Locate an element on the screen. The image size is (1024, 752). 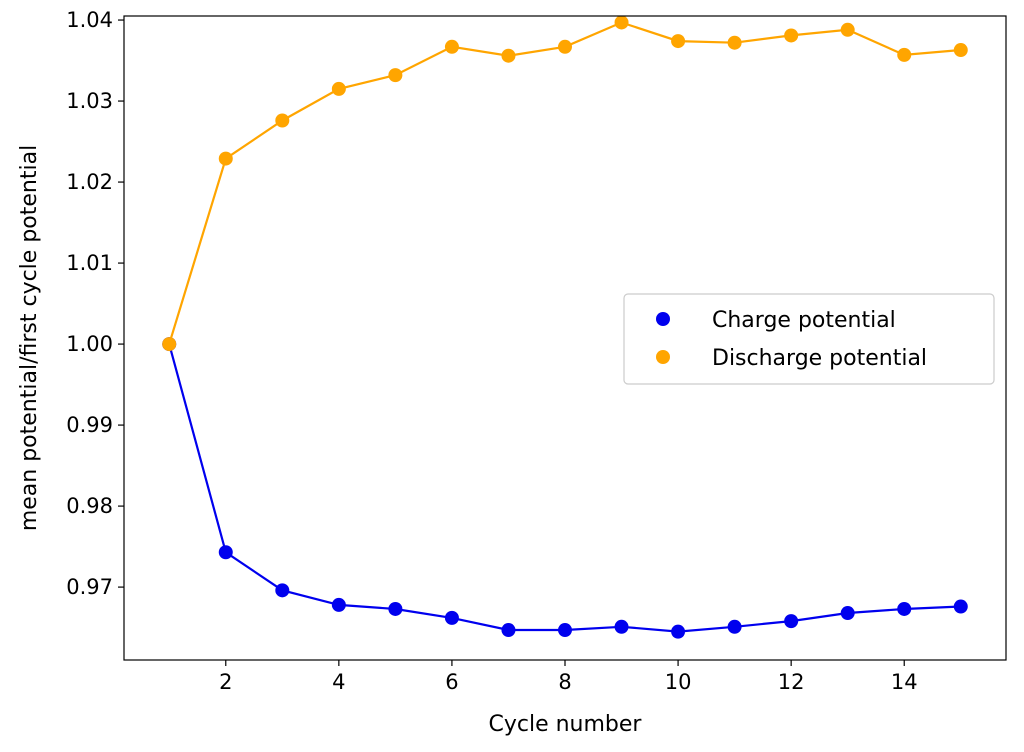
legend-label: Discharge potential is located at coordinates (819, 358).